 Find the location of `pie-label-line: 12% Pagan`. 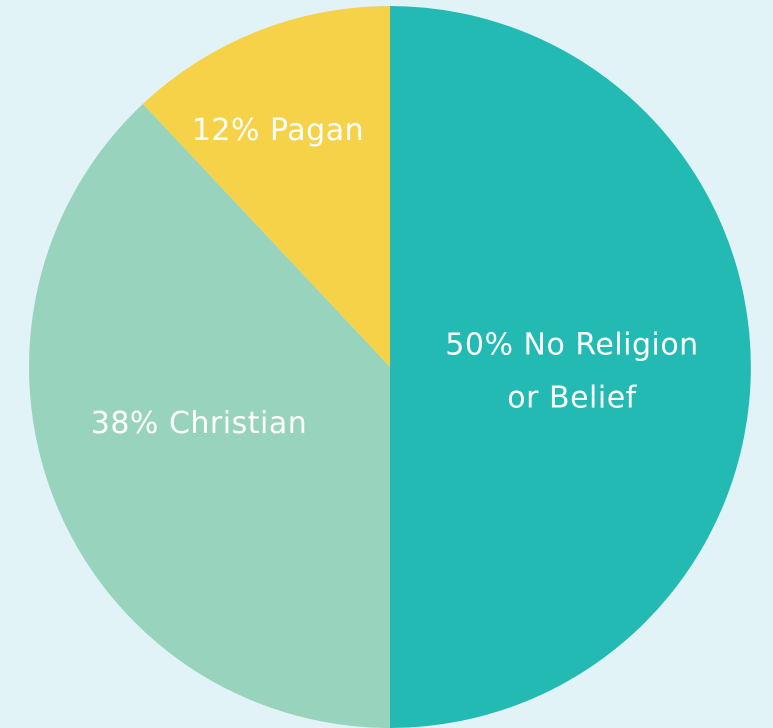

pie-label-line: 12% Pagan is located at coordinates (278, 130).